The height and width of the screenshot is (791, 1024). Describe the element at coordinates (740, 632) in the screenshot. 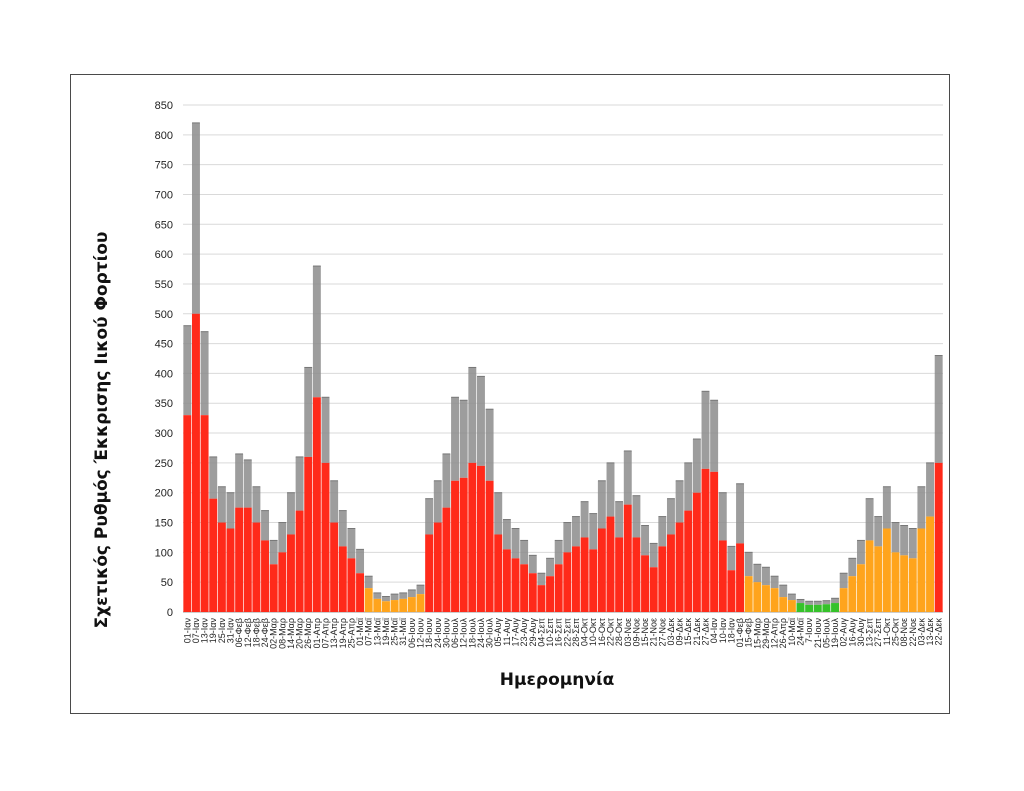

I see `x-tick-label: 01-Φεβ` at that location.